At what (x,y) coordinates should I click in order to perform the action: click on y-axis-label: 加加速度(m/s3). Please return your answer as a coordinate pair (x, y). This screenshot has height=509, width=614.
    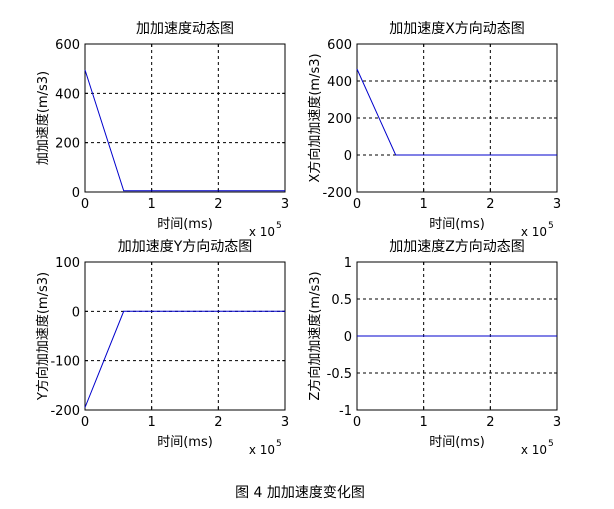
    Looking at the image, I should click on (43, 118).